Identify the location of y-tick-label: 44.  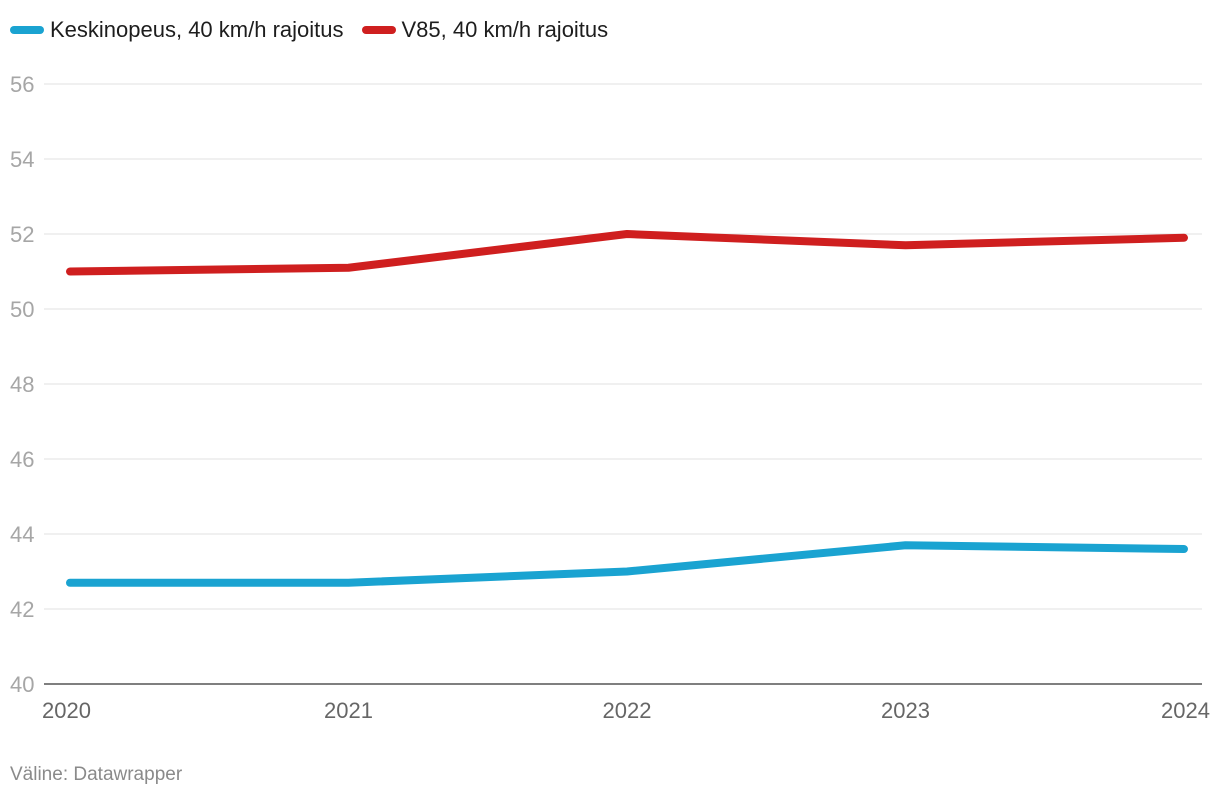
(22, 534).